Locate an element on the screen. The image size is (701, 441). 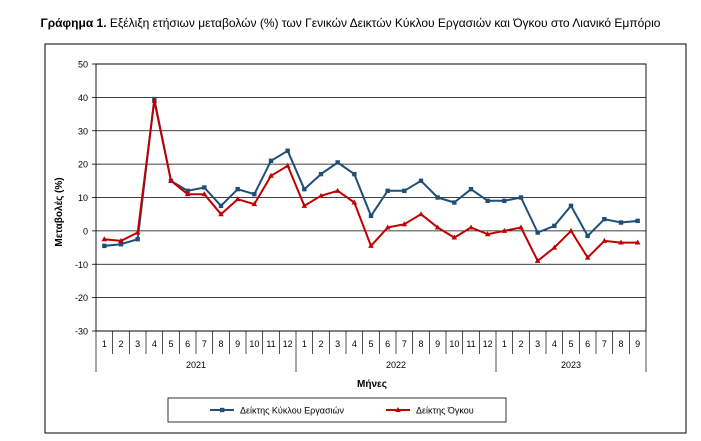
year-label: 2021 is located at coordinates (196, 365).